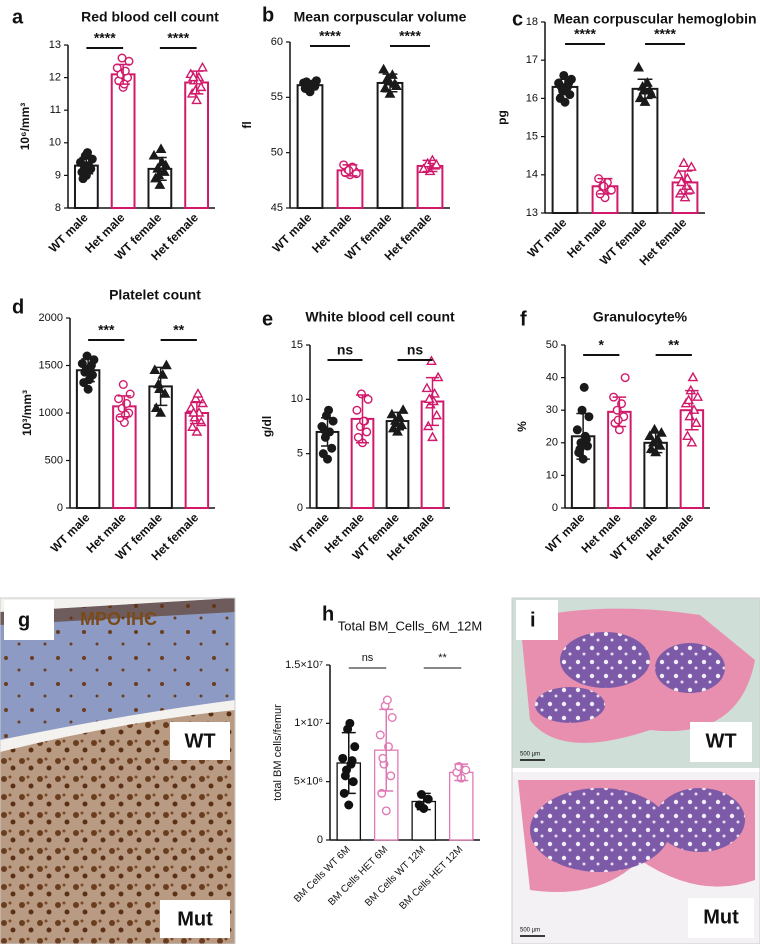 Image resolution: width=760 pixels, height=944 pixels. Describe the element at coordinates (552, 378) in the screenshot. I see `y-tick-label: 40` at that location.